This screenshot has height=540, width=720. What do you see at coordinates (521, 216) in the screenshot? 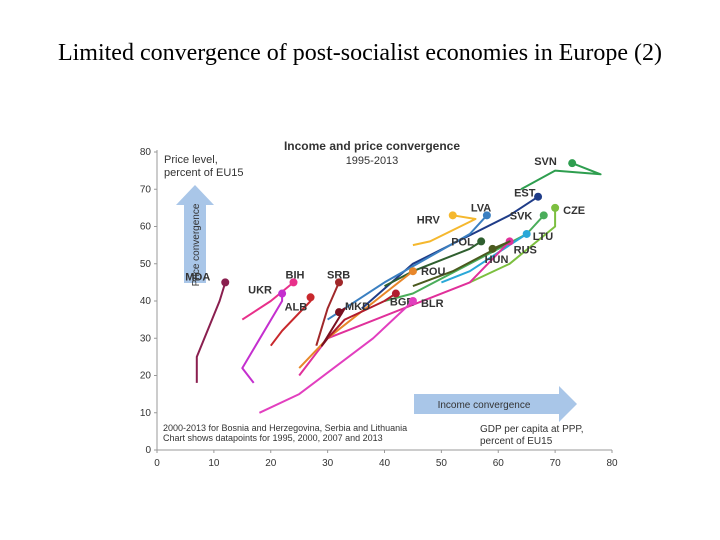
I see `country-label: SVK` at bounding box center [521, 216].